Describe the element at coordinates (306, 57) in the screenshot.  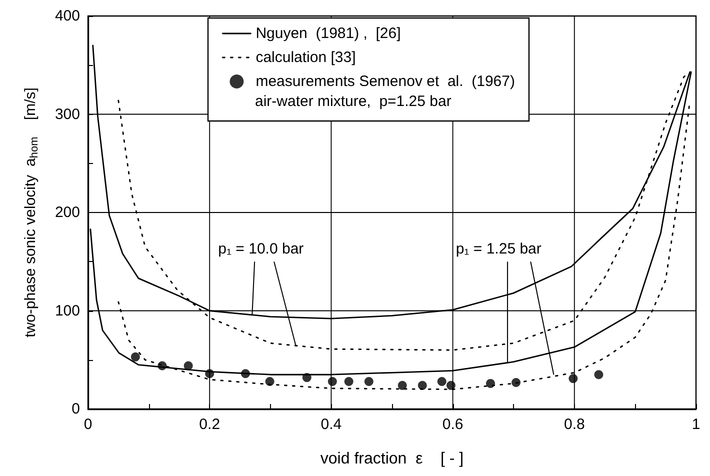
I see `legend-label: calculation [33]` at that location.